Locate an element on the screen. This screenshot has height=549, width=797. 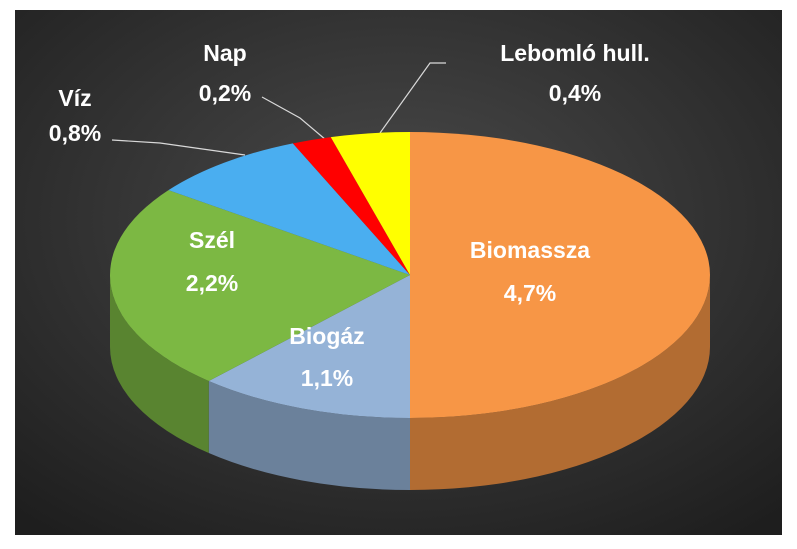
value-label: 0,2% is located at coordinates (225, 93).